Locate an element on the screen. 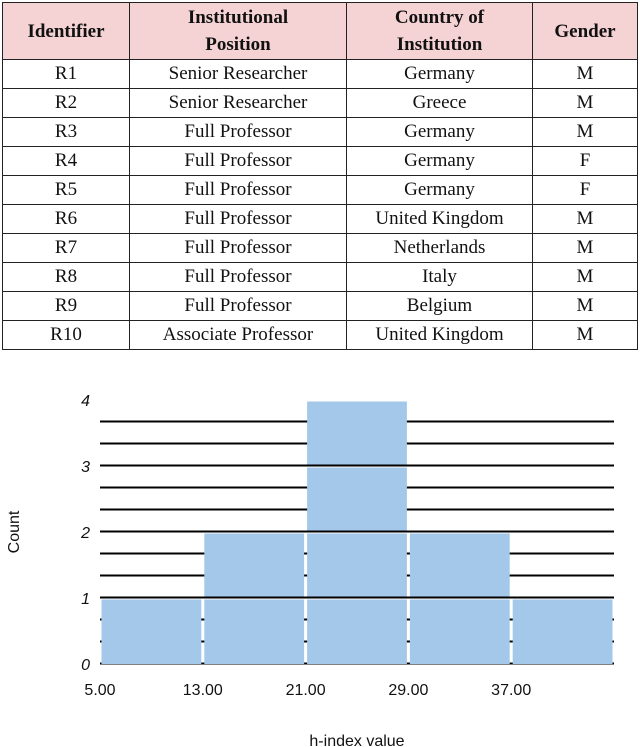 This screenshot has width=640, height=747. identifier-cell: R9 is located at coordinates (66, 306).